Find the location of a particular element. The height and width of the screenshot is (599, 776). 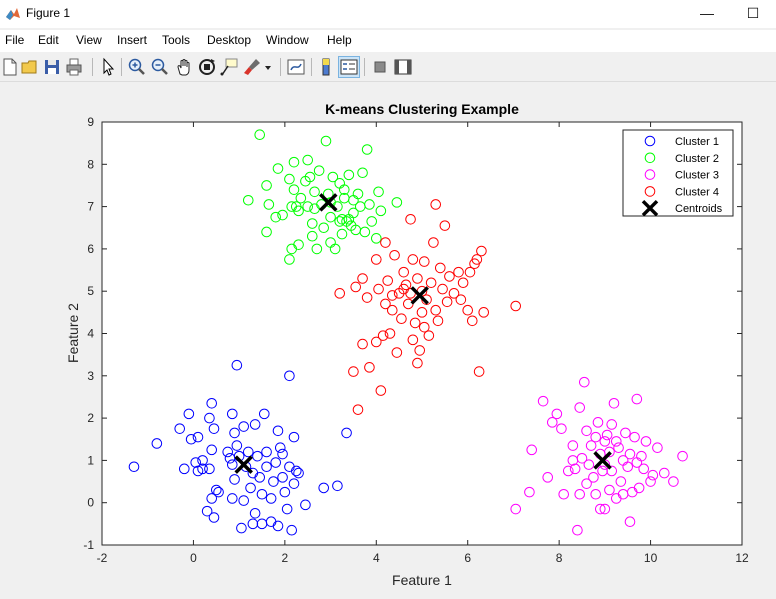

data-cursor-icon is located at coordinates (229, 67).